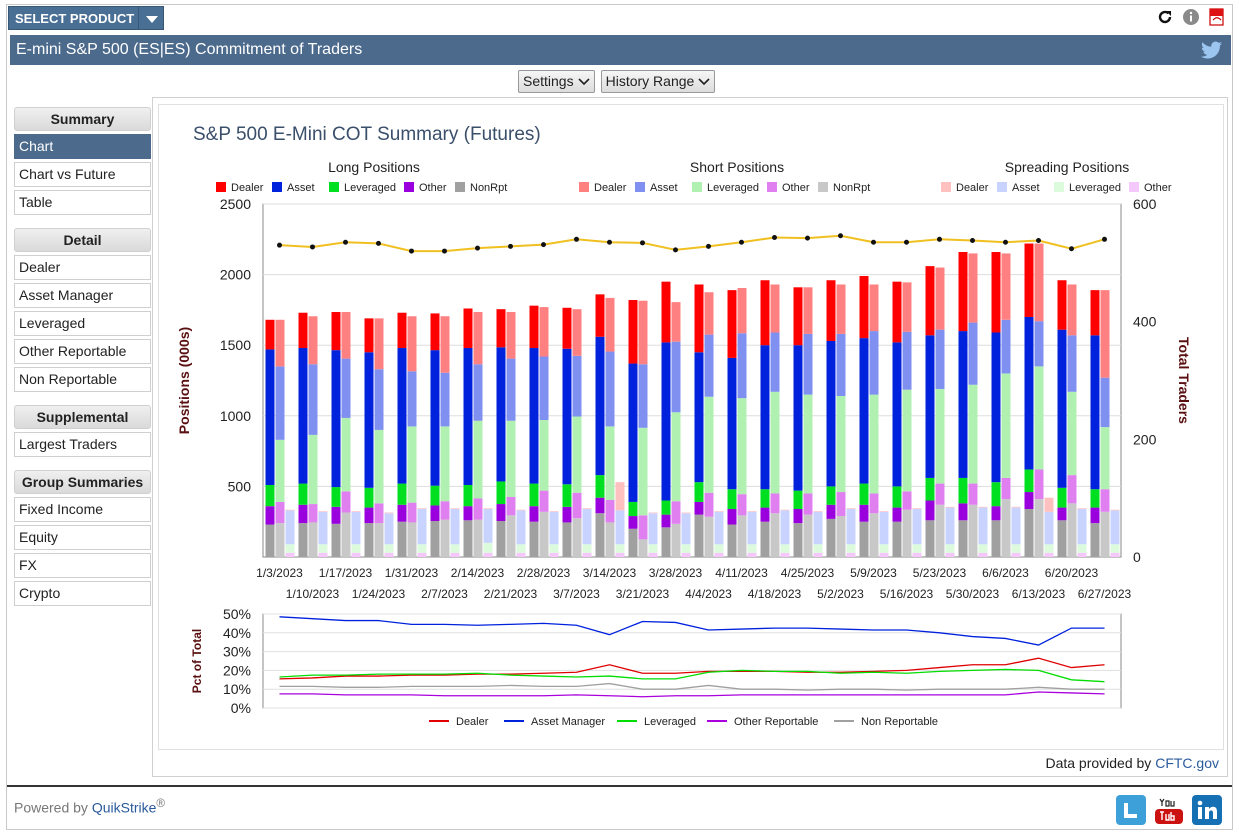  I want to click on pdf-icon, so click(1217, 17).